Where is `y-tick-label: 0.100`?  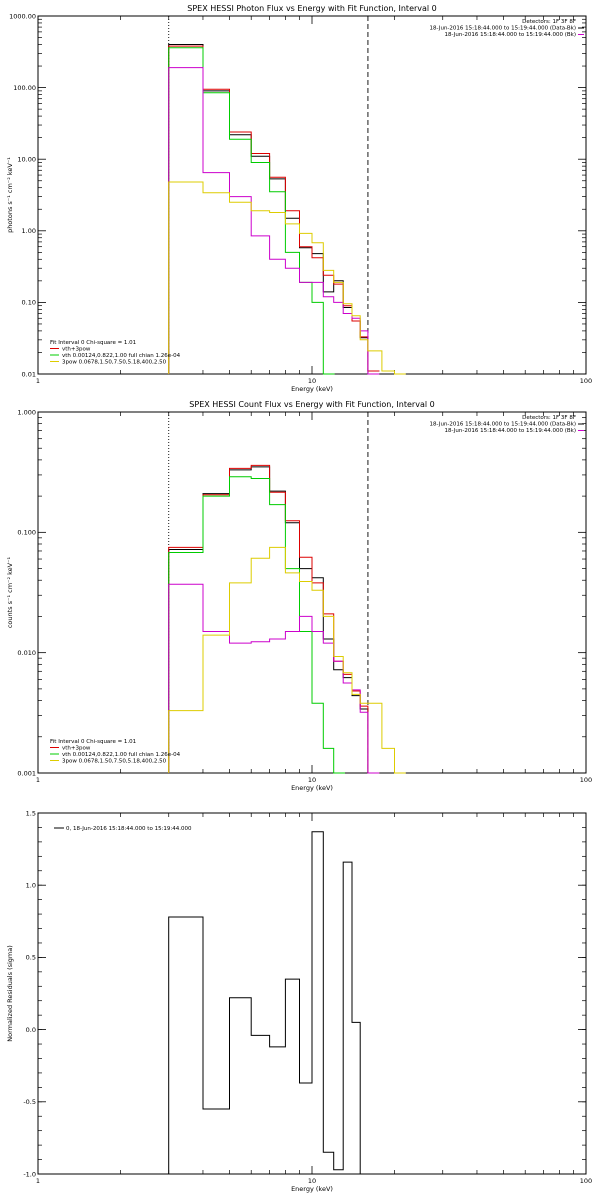
y-tick-label: 0.100 is located at coordinates (26, 533).